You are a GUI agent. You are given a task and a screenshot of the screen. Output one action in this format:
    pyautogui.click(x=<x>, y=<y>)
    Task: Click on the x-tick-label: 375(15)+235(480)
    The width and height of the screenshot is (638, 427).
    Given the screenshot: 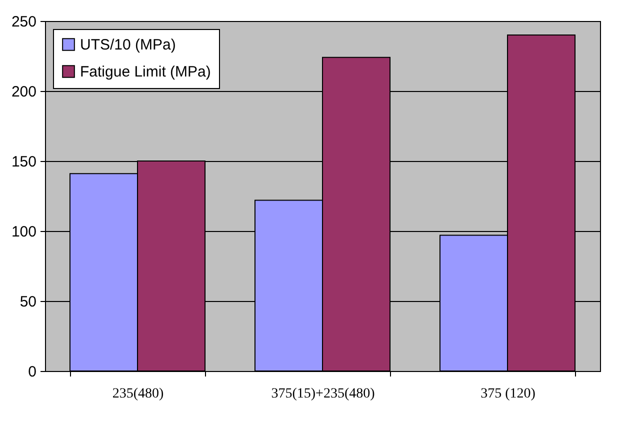 What is the action you would take?
    pyautogui.click(x=323, y=394)
    